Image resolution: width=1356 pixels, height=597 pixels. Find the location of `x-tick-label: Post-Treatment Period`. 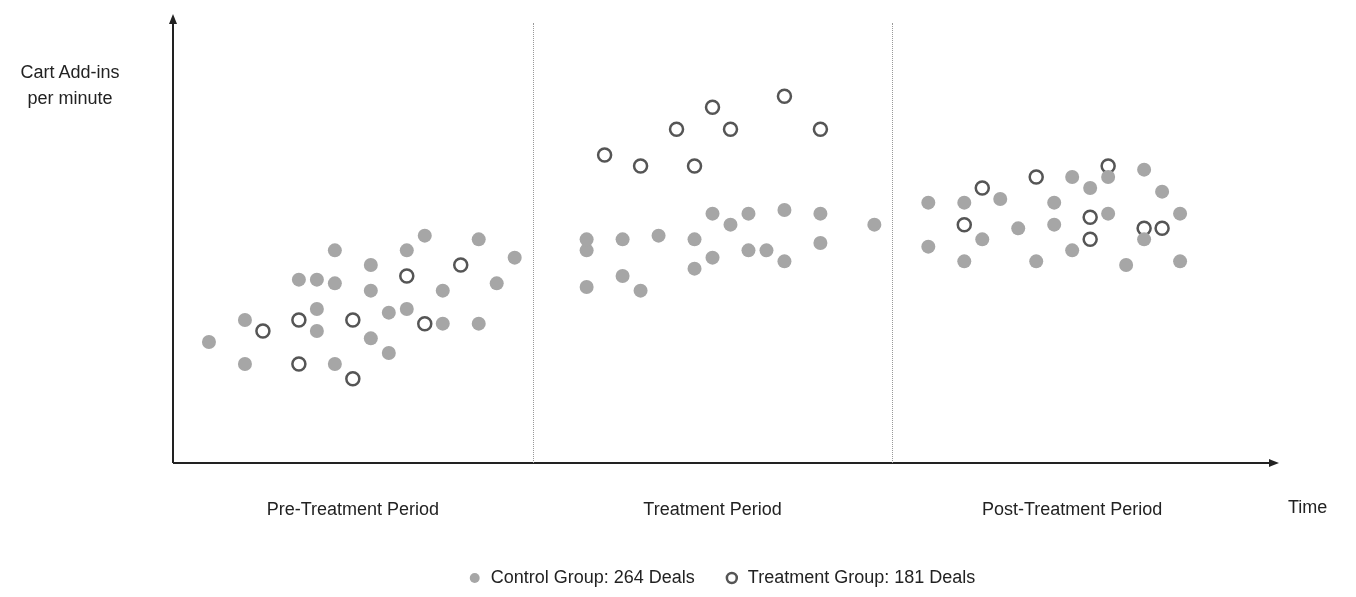

x-tick-label: Post-Treatment Period is located at coordinates (1072, 508).